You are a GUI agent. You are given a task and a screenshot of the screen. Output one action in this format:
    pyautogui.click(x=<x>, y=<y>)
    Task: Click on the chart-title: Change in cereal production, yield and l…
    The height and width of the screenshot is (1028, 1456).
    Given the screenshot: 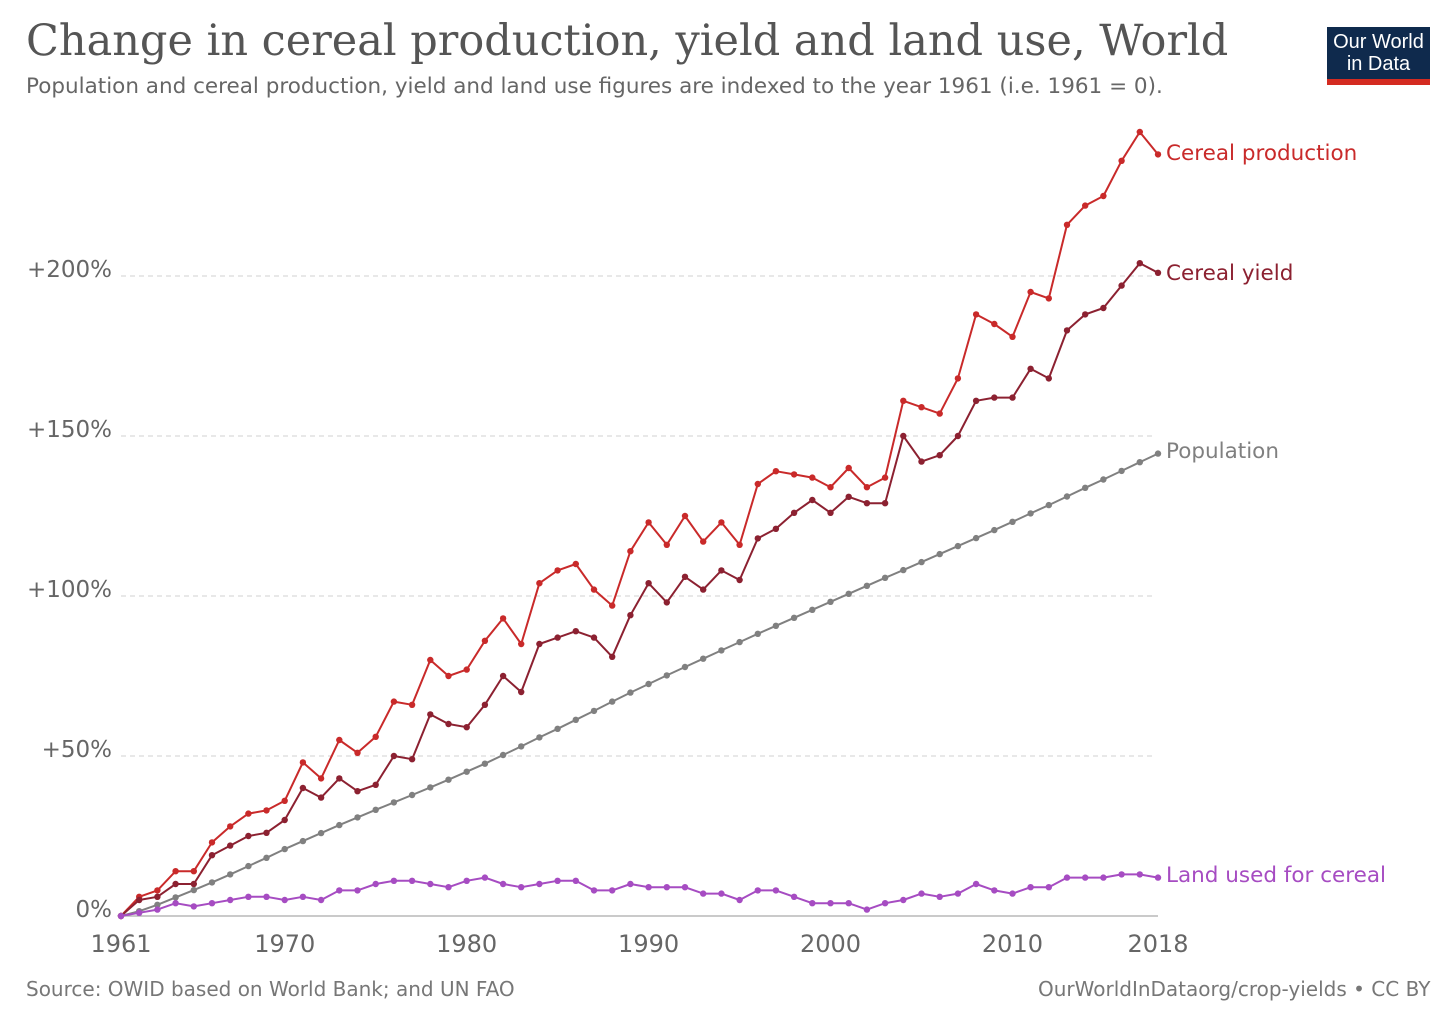 What is the action you would take?
    pyautogui.click(x=627, y=41)
    